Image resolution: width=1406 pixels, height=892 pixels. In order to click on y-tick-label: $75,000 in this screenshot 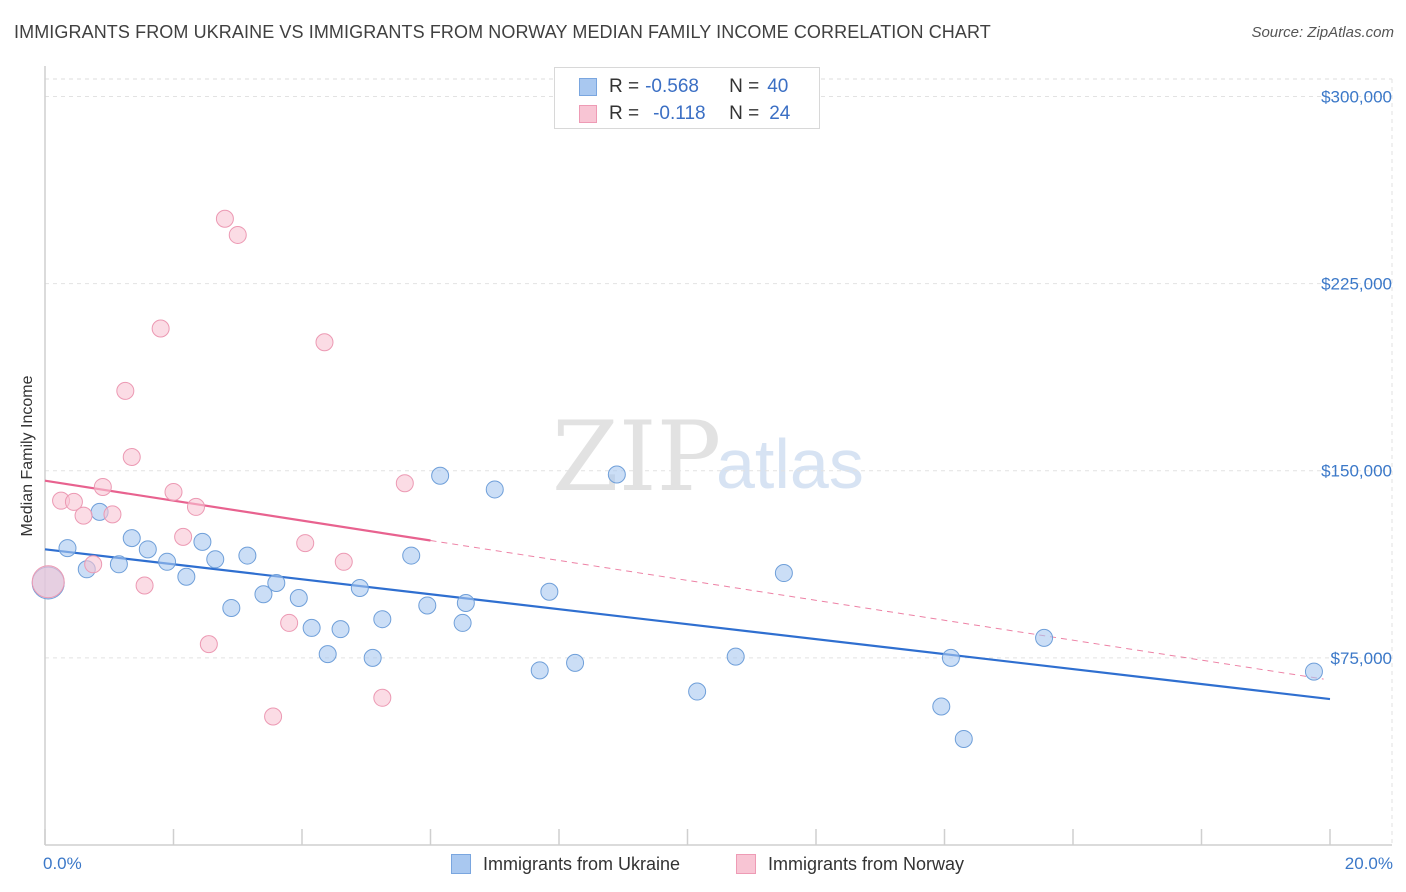, I will do `click(1361, 658)`.